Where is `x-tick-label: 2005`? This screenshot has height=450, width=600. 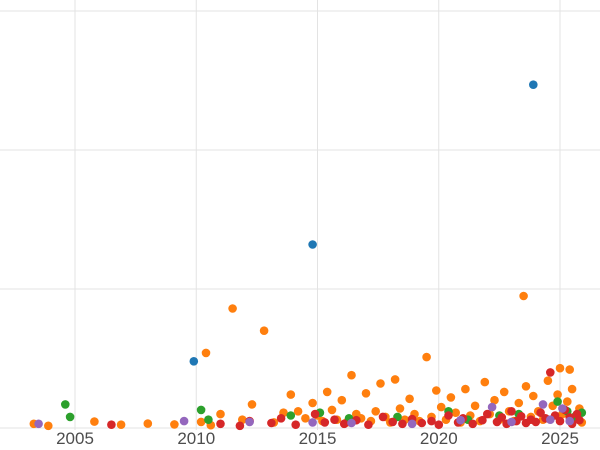 x-tick-label: 2005 is located at coordinates (75, 438).